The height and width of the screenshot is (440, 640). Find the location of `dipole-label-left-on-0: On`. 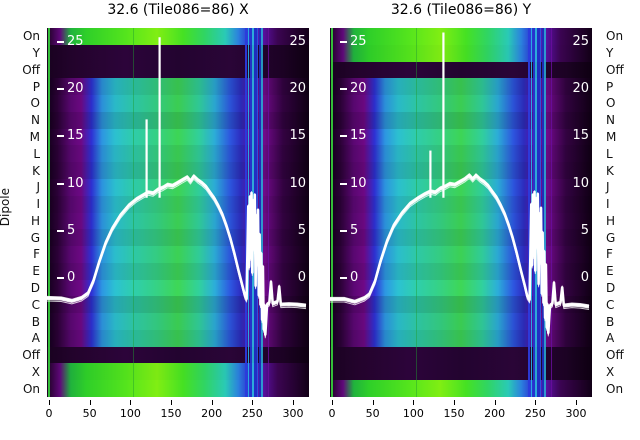

dipole-label-left-on-0: On is located at coordinates (31, 36).